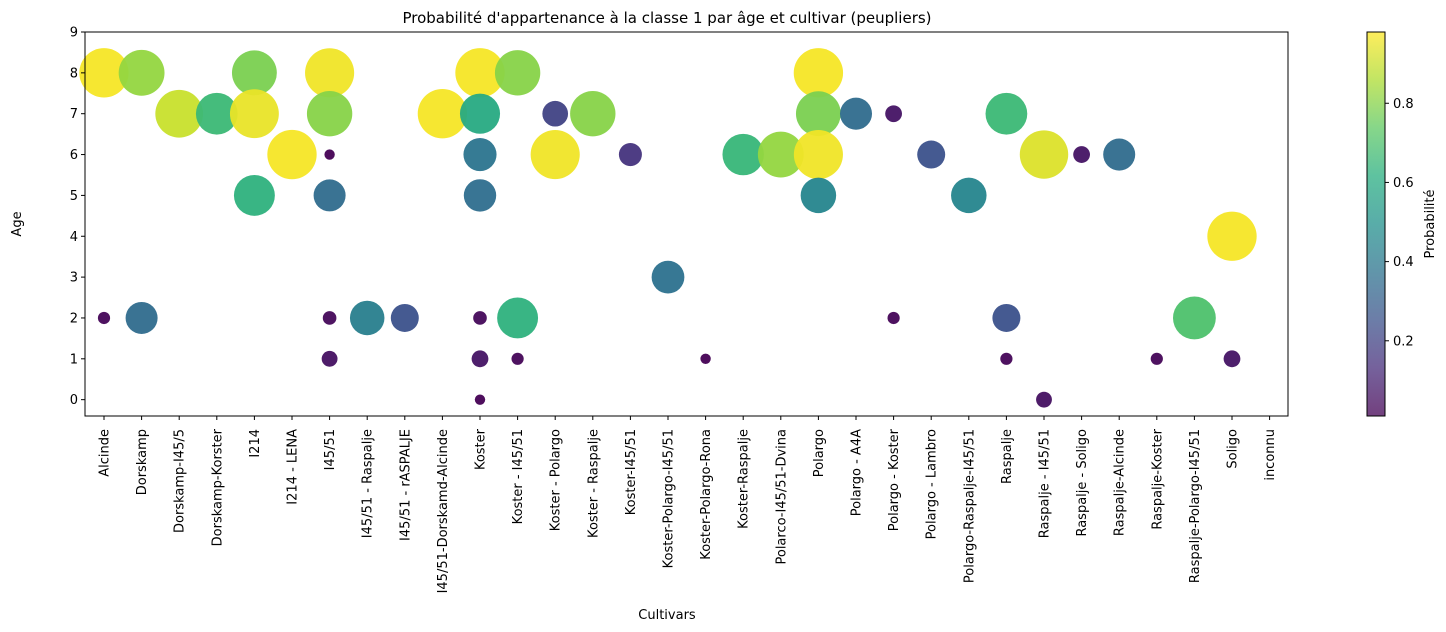 Image resolution: width=1446 pixels, height=632 pixels. Describe the element at coordinates (667, 615) in the screenshot. I see `x-axis-label: Cultivars` at that location.